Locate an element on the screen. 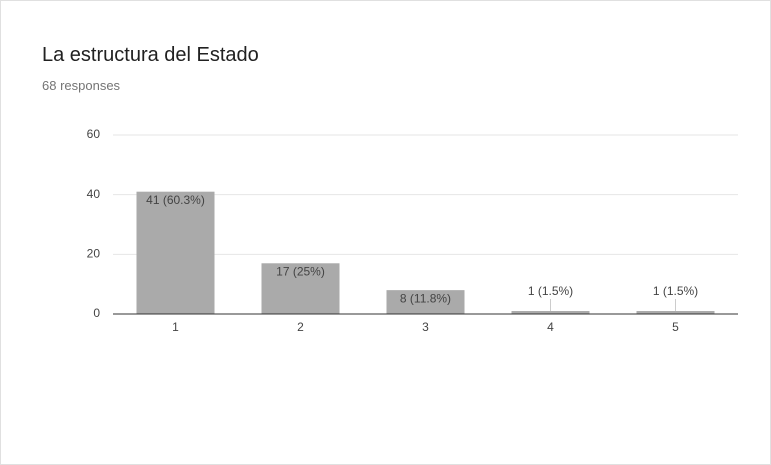 The height and width of the screenshot is (465, 771). y-tick-label: 60 is located at coordinates (94, 134).